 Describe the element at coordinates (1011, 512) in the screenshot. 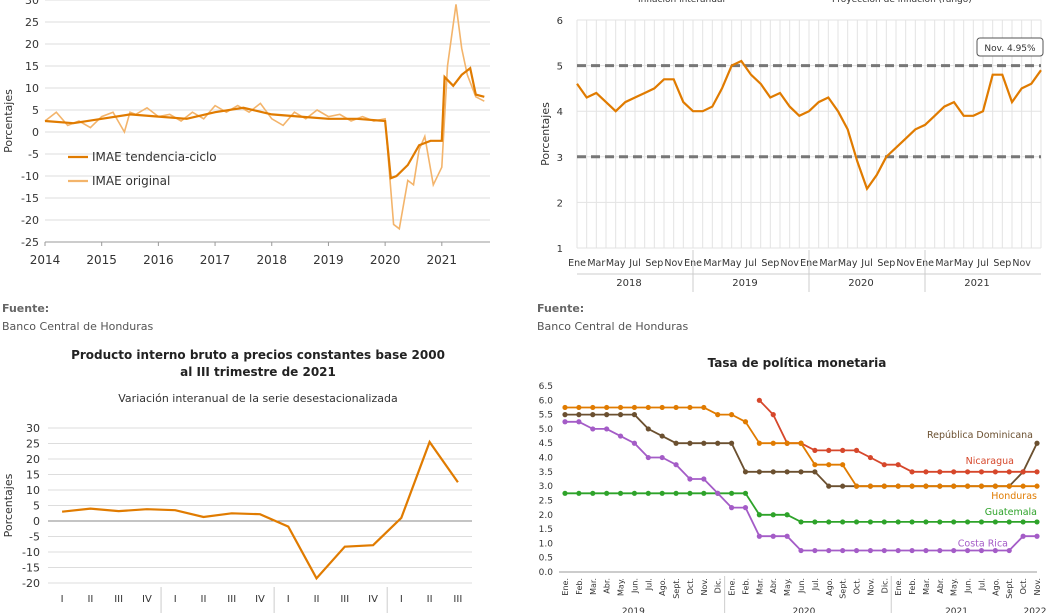

I see `series-label: Guatemala` at that location.